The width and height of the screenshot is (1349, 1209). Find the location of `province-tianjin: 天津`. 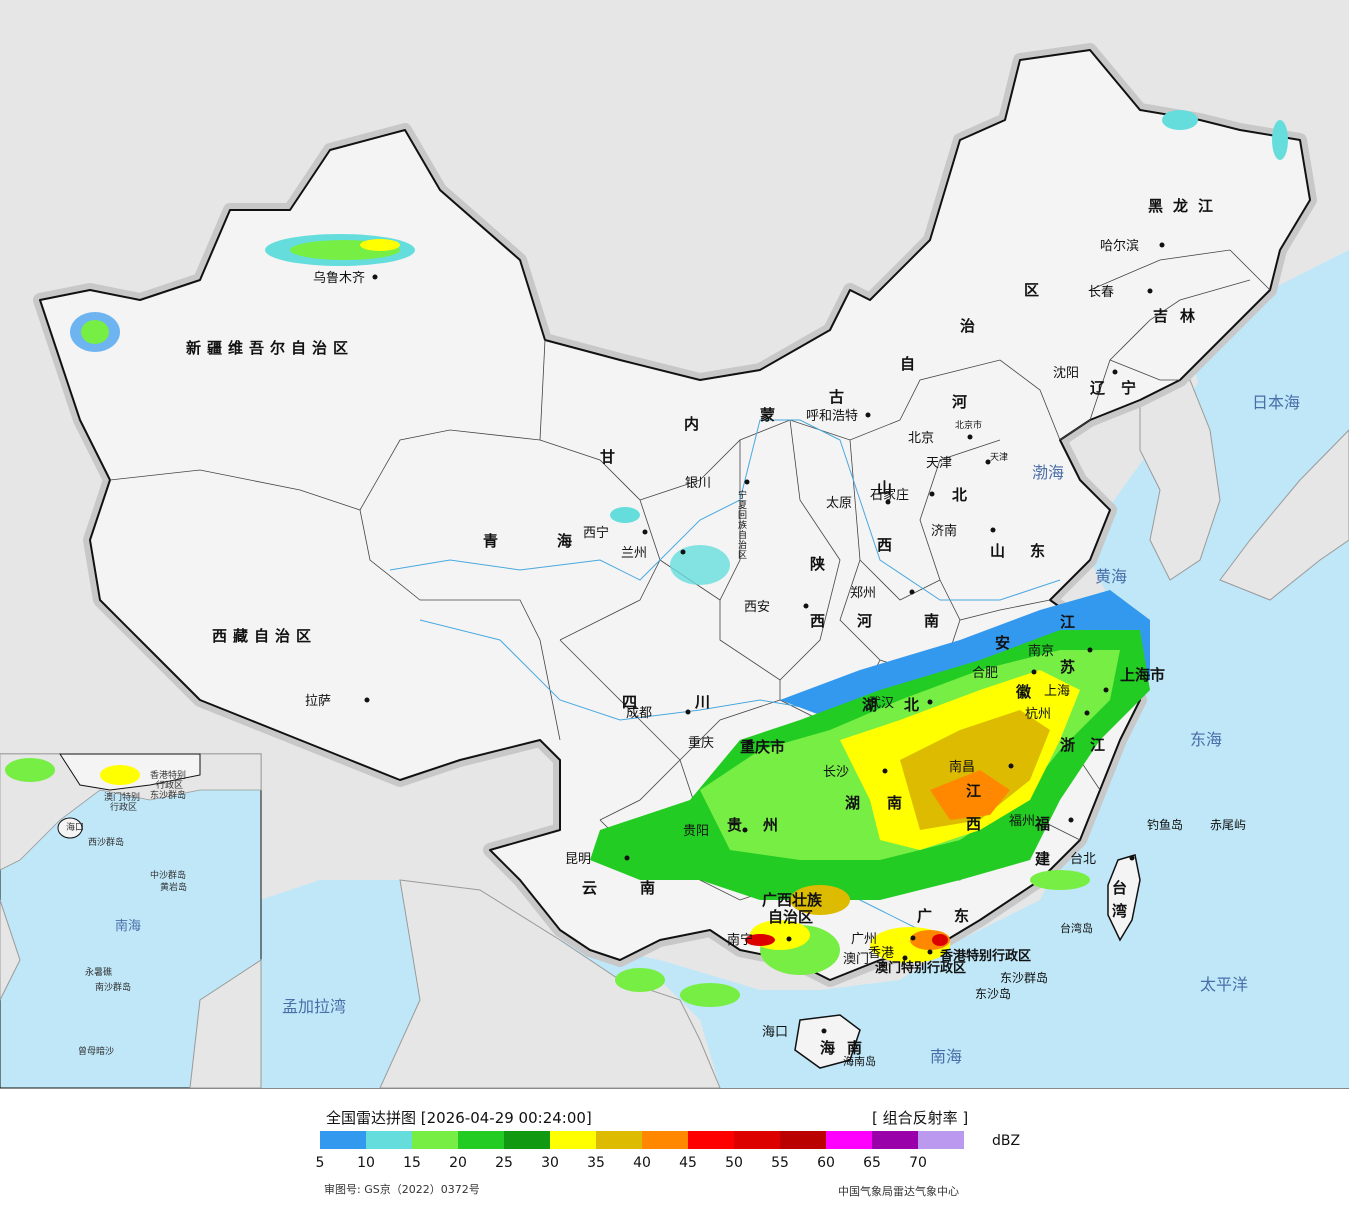

province-tianjin: 天津 is located at coordinates (999, 457).